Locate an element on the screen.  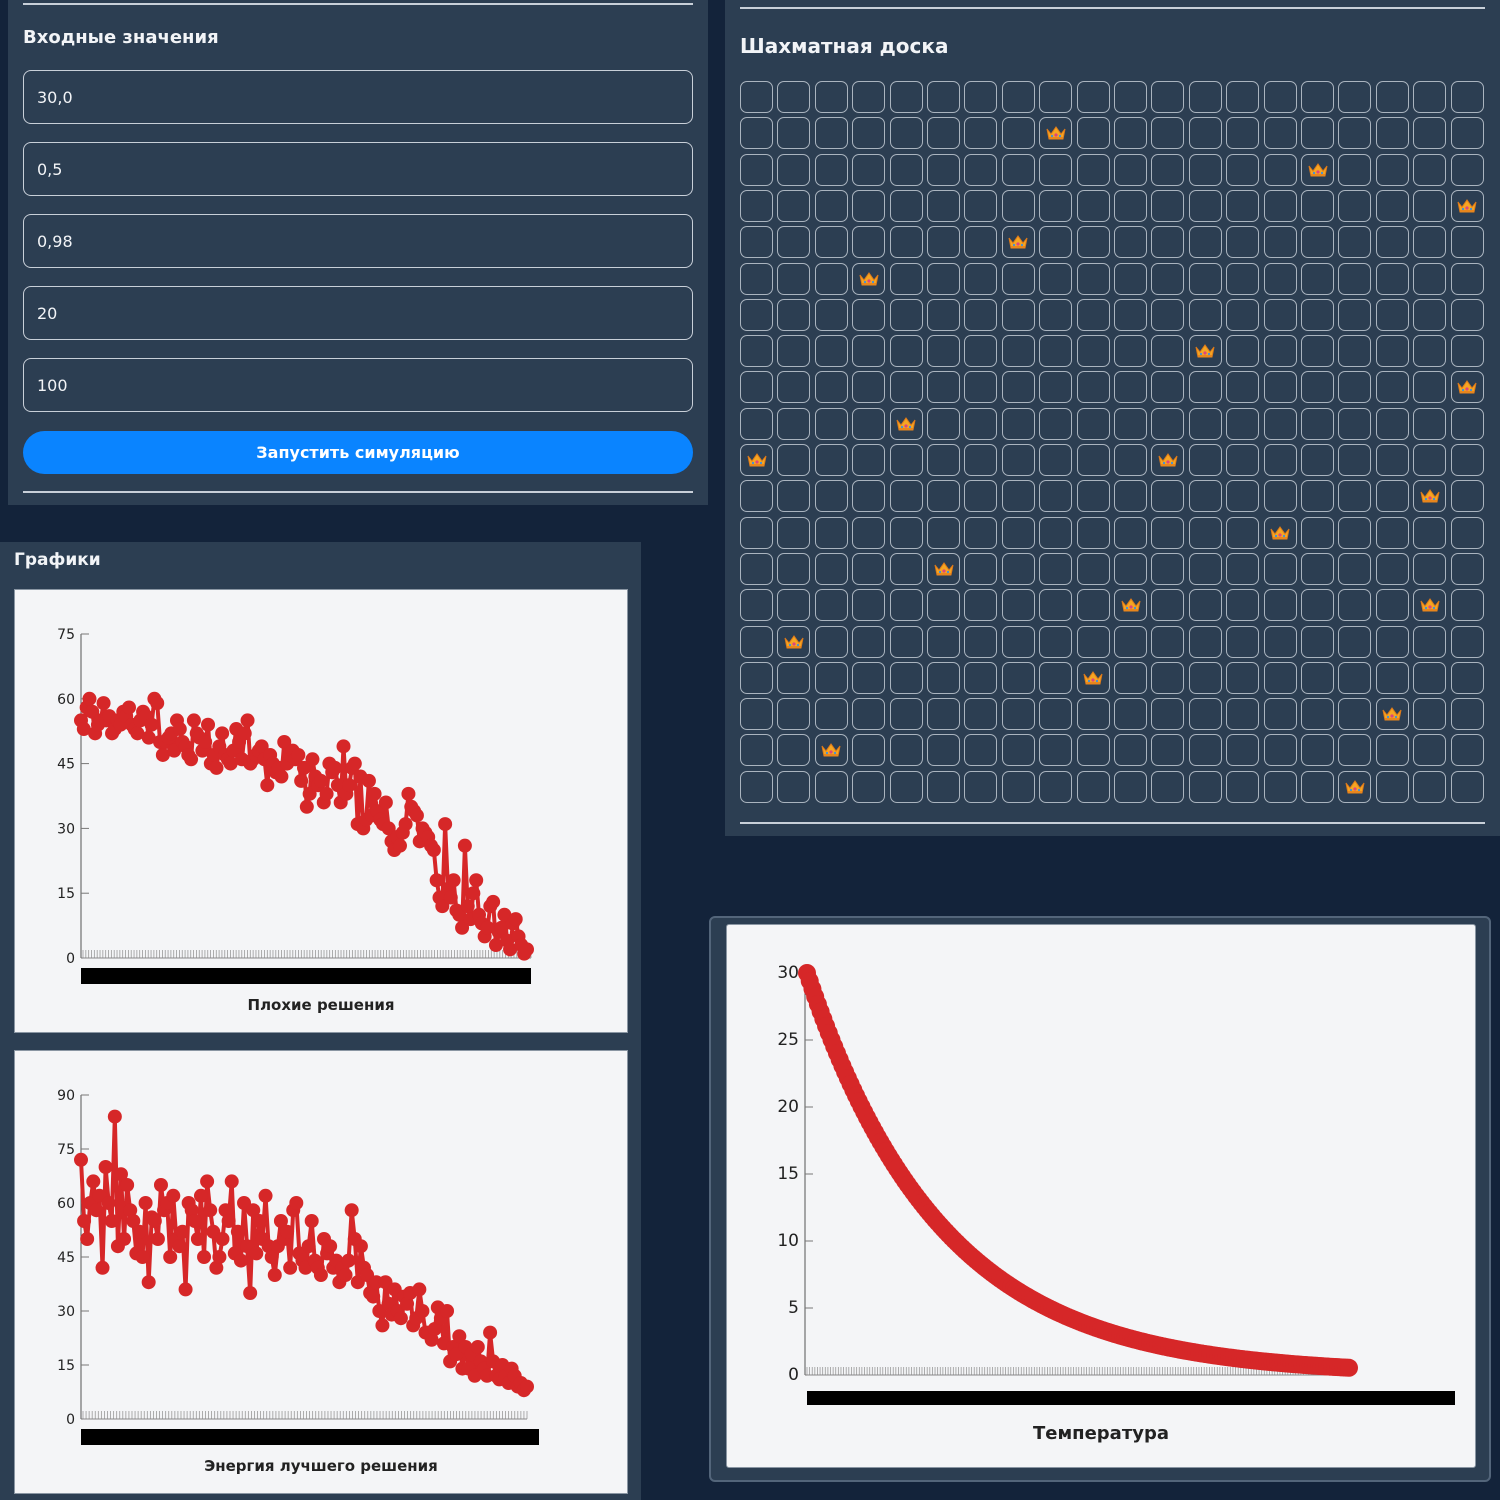
y-tick-label: 20 is located at coordinates (788, 1107).